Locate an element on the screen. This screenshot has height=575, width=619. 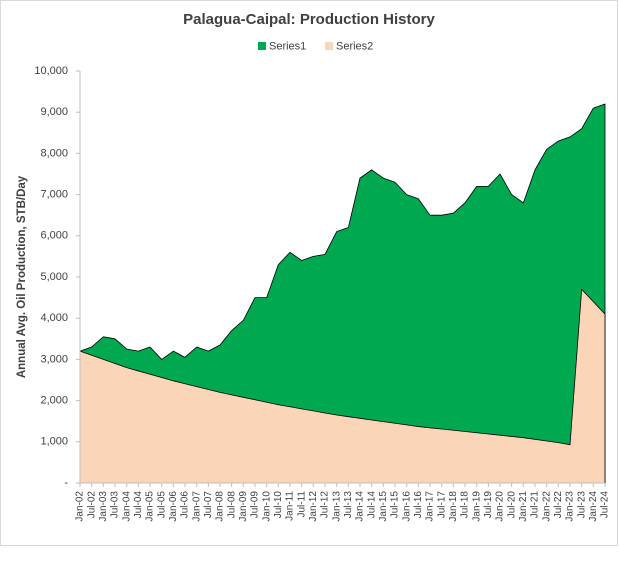
y-tick-label: - is located at coordinates (66, 483).